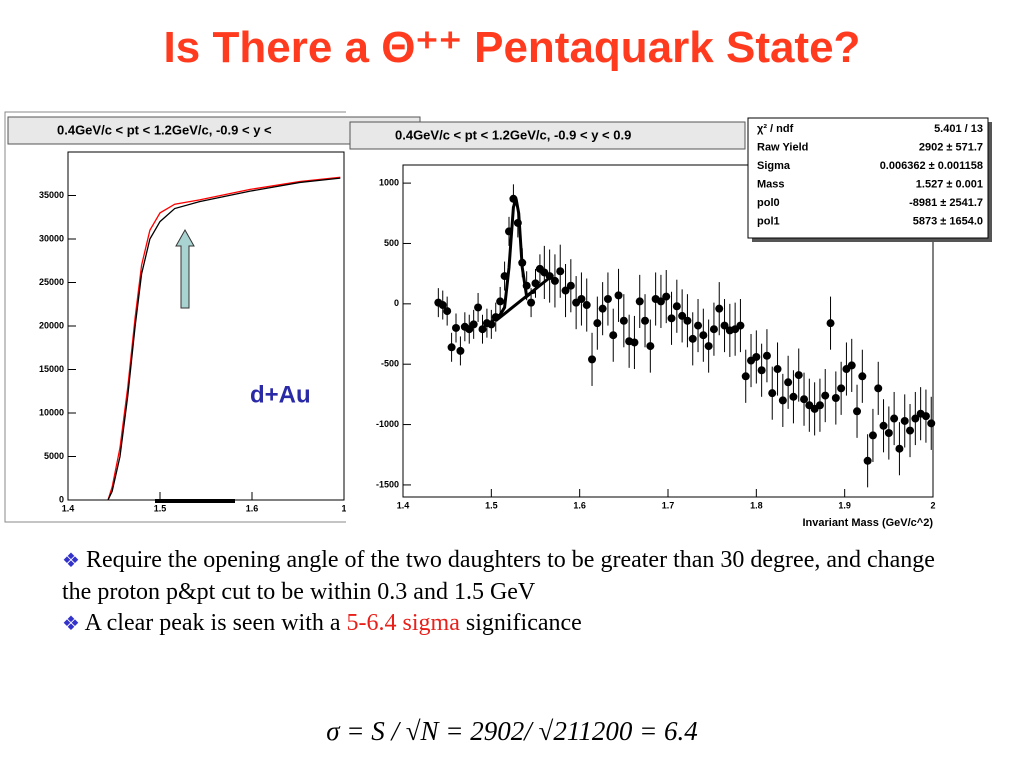 This screenshot has width=1024, height=768. Describe the element at coordinates (782, 147) in the screenshot. I see `stats-label: Raw Yield` at that location.